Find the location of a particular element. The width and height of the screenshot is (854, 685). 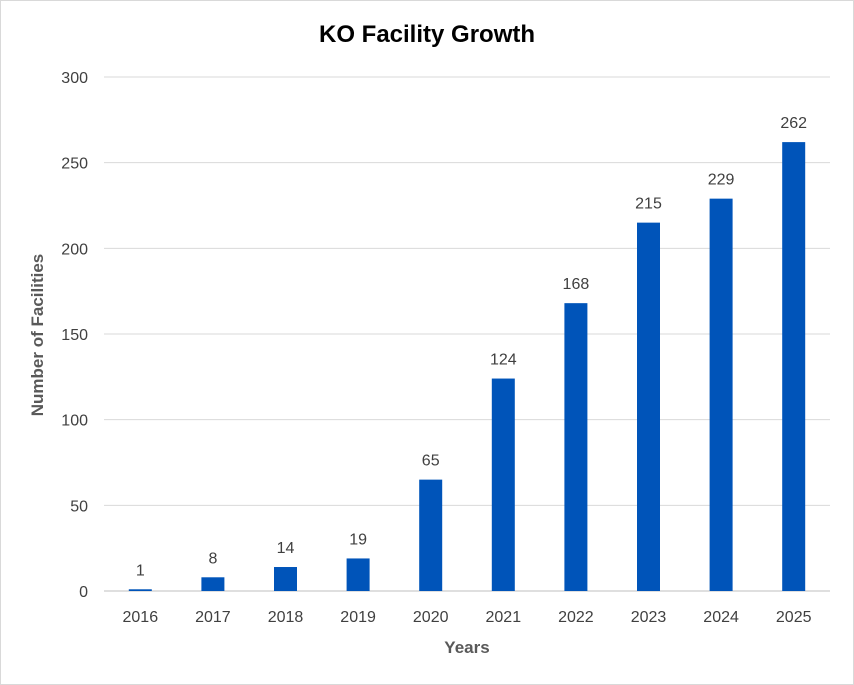

data-label-2020: 65 is located at coordinates (431, 461).